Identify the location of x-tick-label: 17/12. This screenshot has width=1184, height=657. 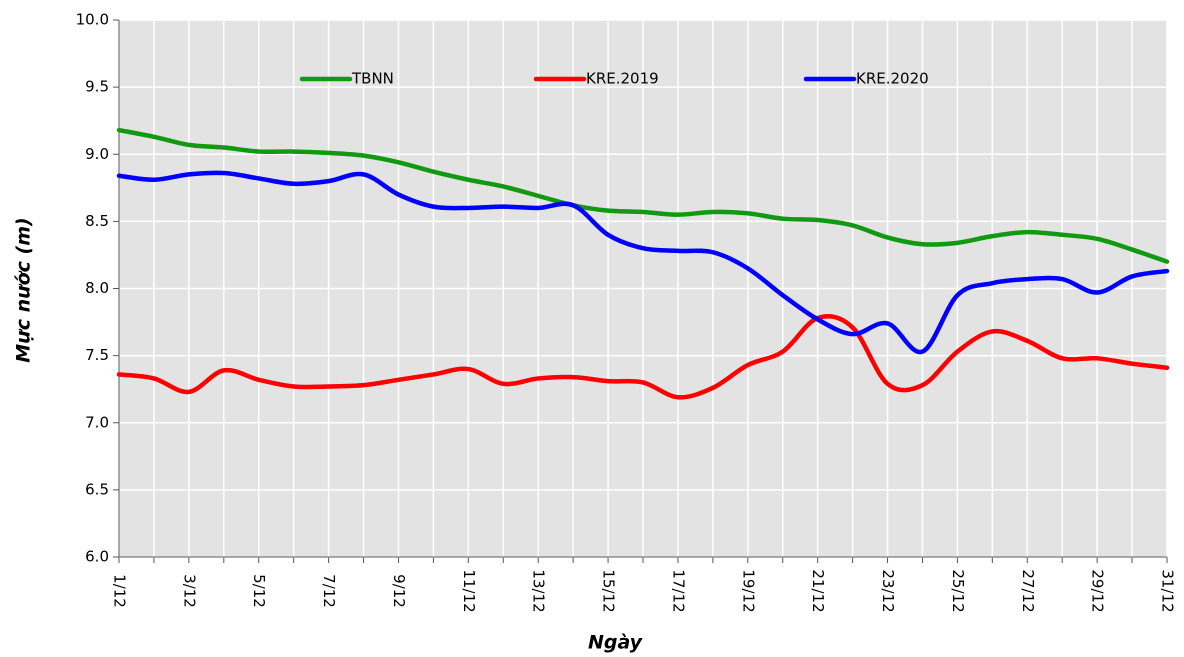
(678, 590).